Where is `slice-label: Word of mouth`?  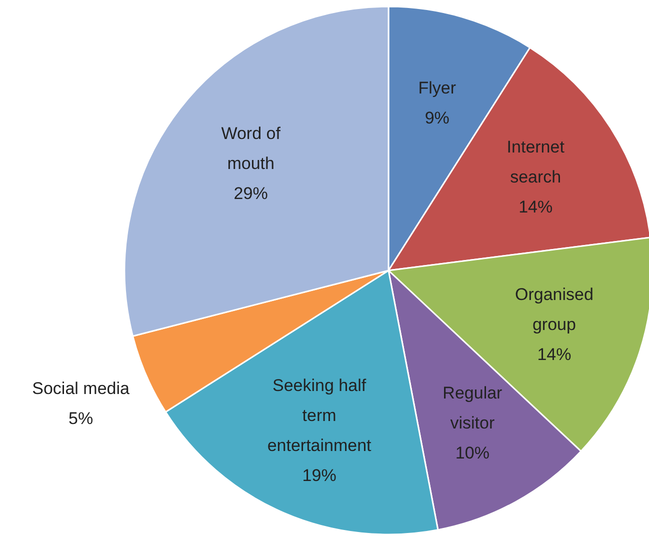
slice-label: Word of mouth is located at coordinates (251, 149).